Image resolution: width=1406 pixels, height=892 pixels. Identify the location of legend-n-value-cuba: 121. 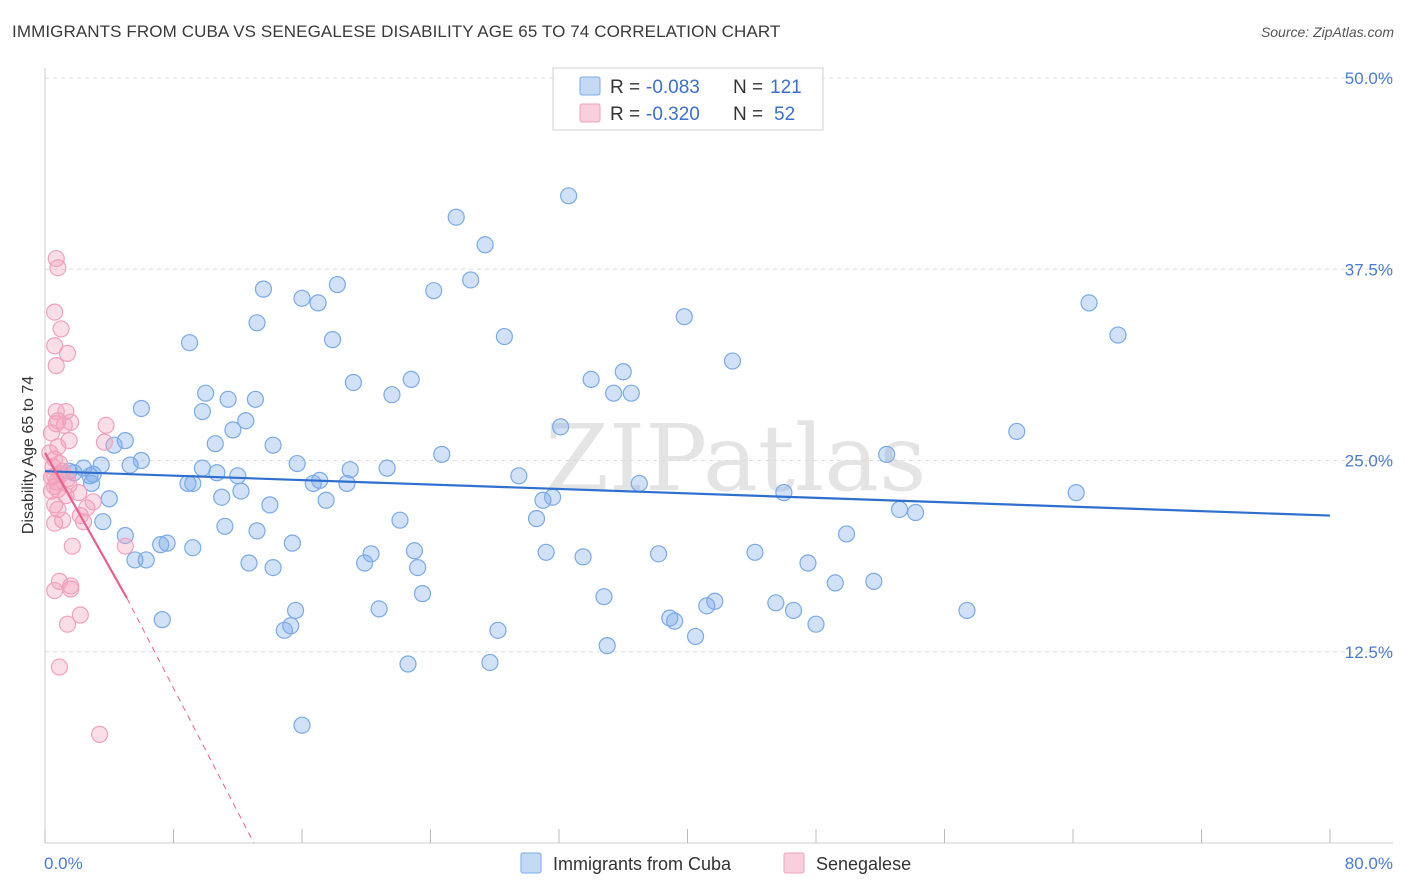
(786, 87).